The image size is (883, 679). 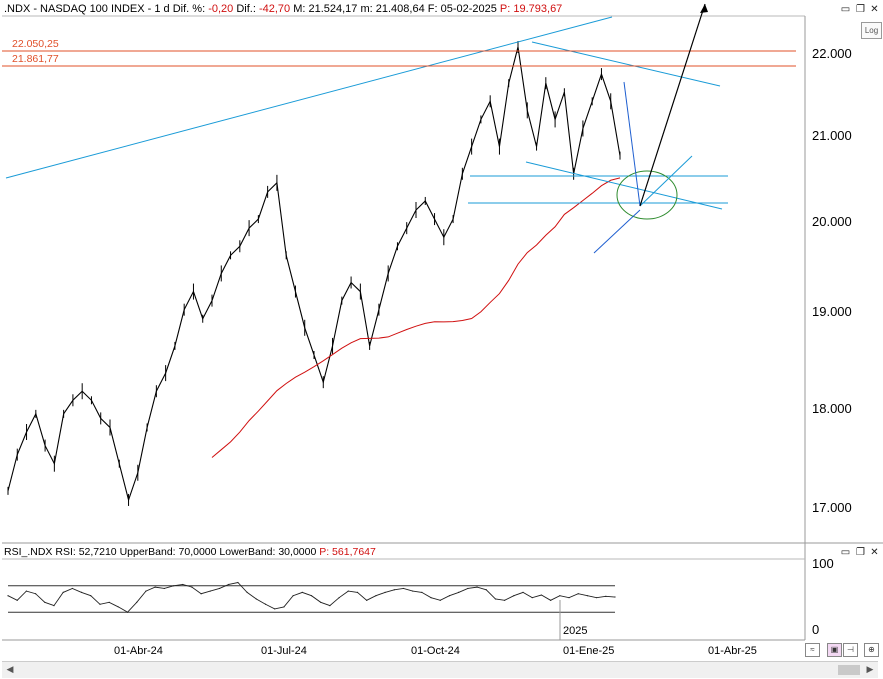 I want to click on minimize-icon: ▭, so click(x=845, y=9).